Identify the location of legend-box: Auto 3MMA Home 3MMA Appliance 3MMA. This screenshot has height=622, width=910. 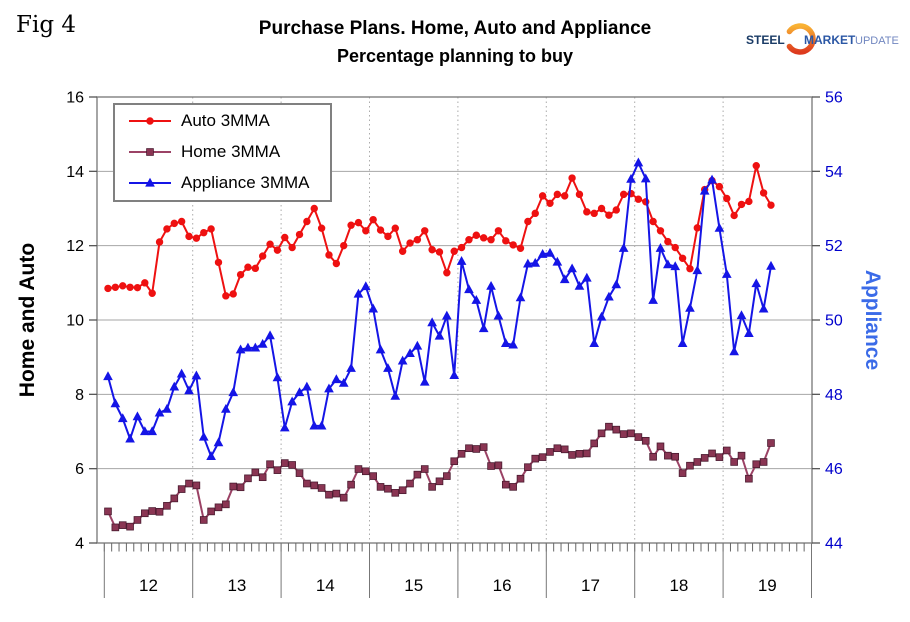
(222, 152).